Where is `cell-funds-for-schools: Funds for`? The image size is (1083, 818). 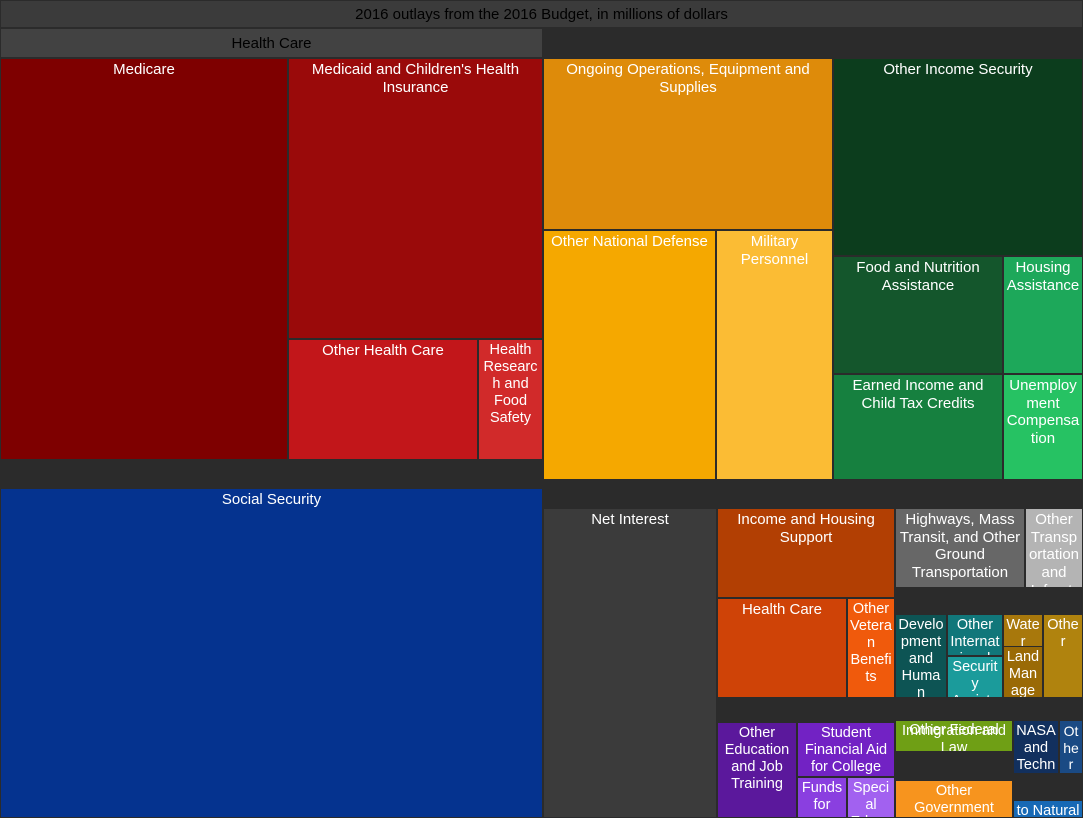
cell-funds-for-schools: Funds for is located at coordinates (822, 797).